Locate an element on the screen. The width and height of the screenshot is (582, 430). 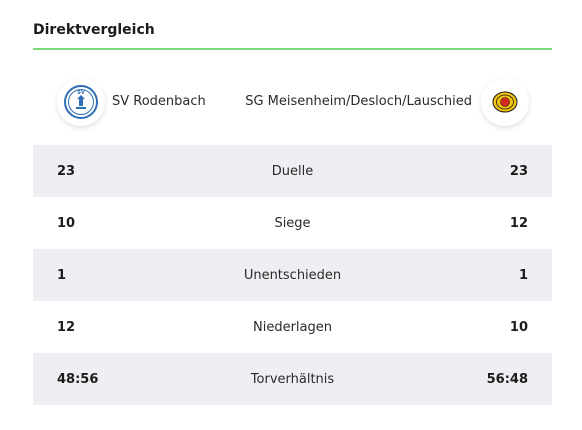
sg-meisenheim-crest-icon is located at coordinates (505, 102).